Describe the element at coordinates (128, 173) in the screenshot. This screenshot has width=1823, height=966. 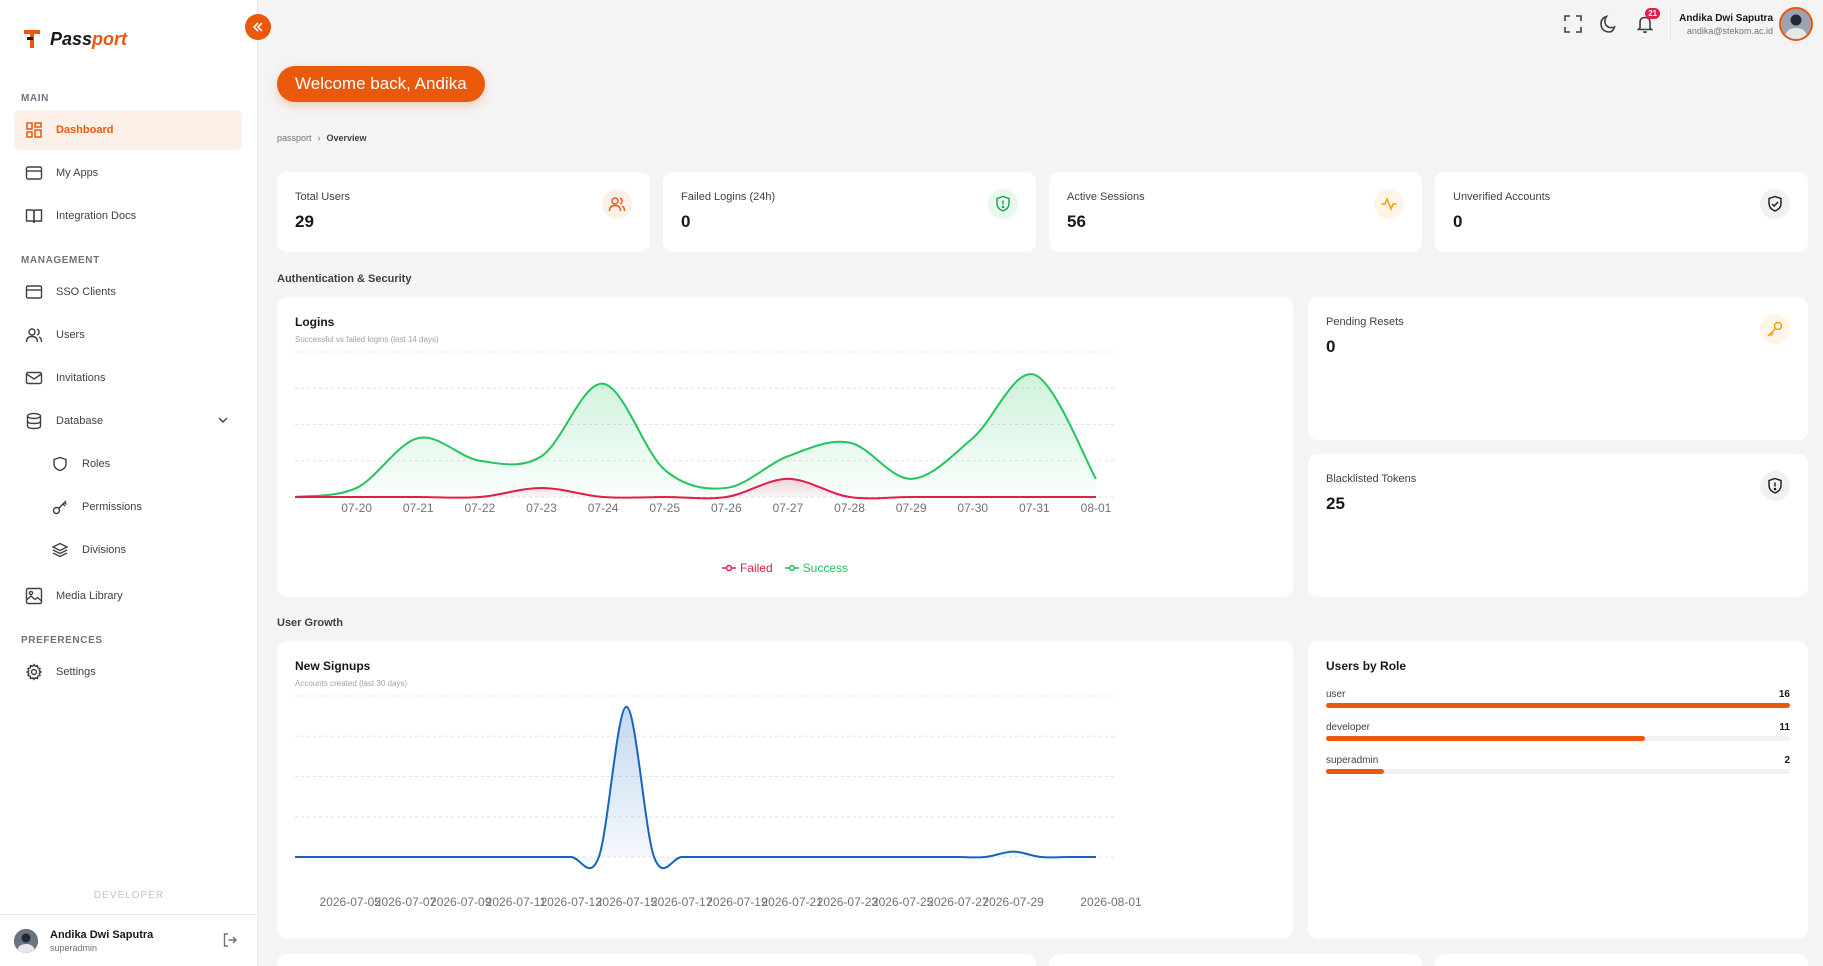
I see `sidebar-item-my-apps: My Apps` at that location.